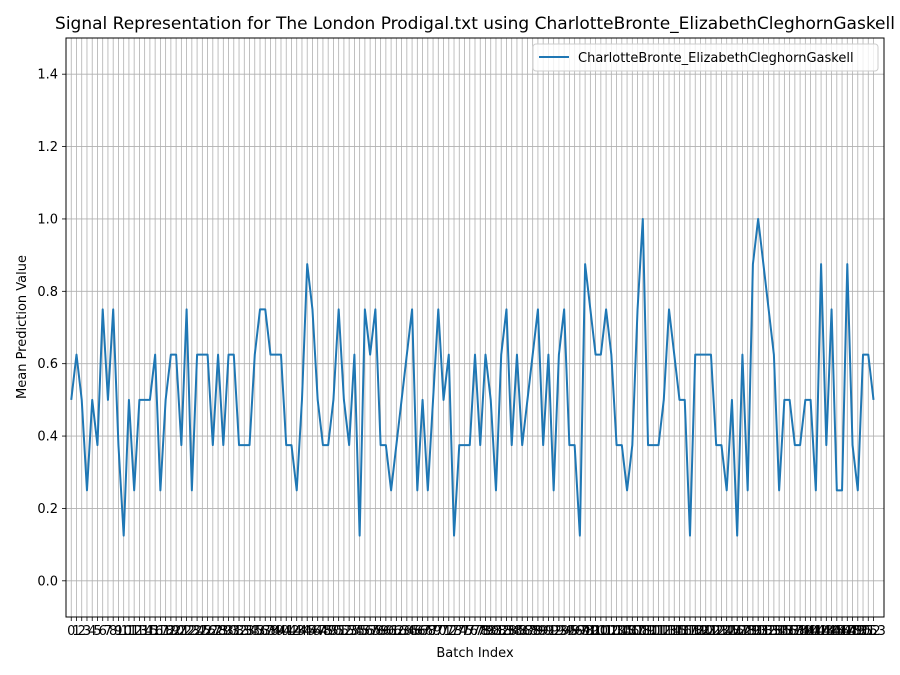 The height and width of the screenshot is (675, 900). I want to click on x-tick-label: 150, so click(857, 631).